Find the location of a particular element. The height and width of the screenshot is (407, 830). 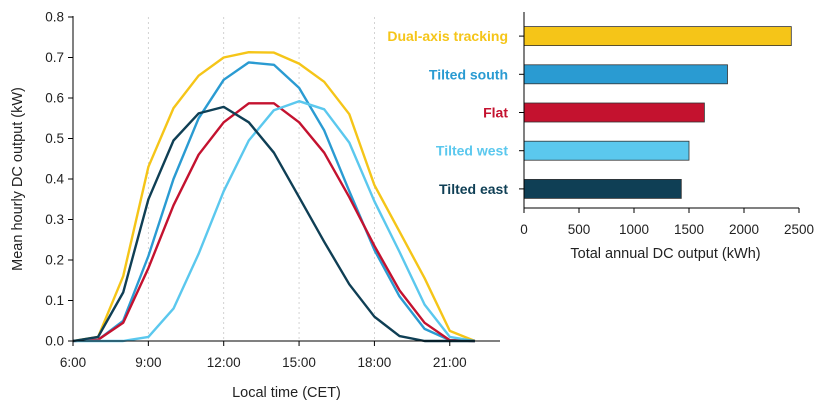

y-tick-label: 0.0 is located at coordinates (54, 341).